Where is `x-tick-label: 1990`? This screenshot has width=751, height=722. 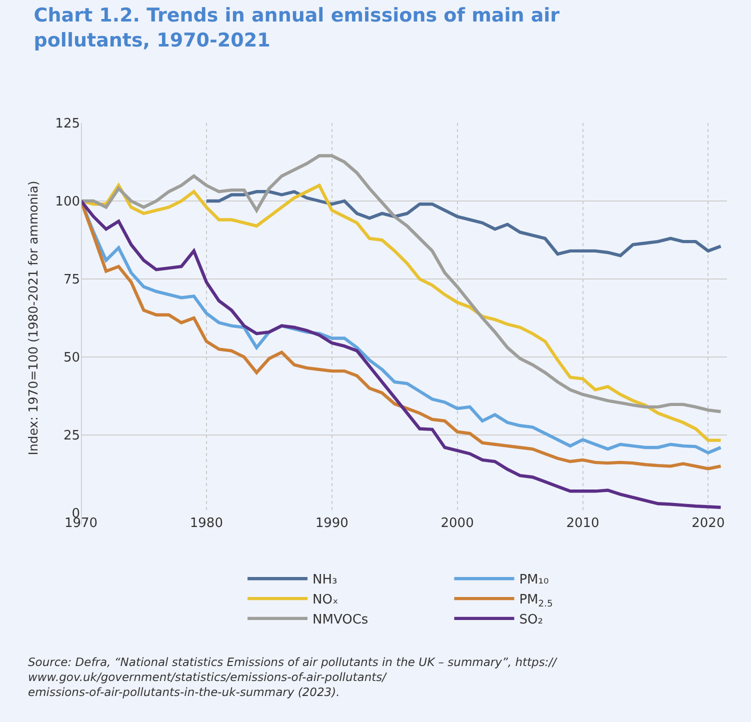 x-tick-label: 1990 is located at coordinates (331, 523).